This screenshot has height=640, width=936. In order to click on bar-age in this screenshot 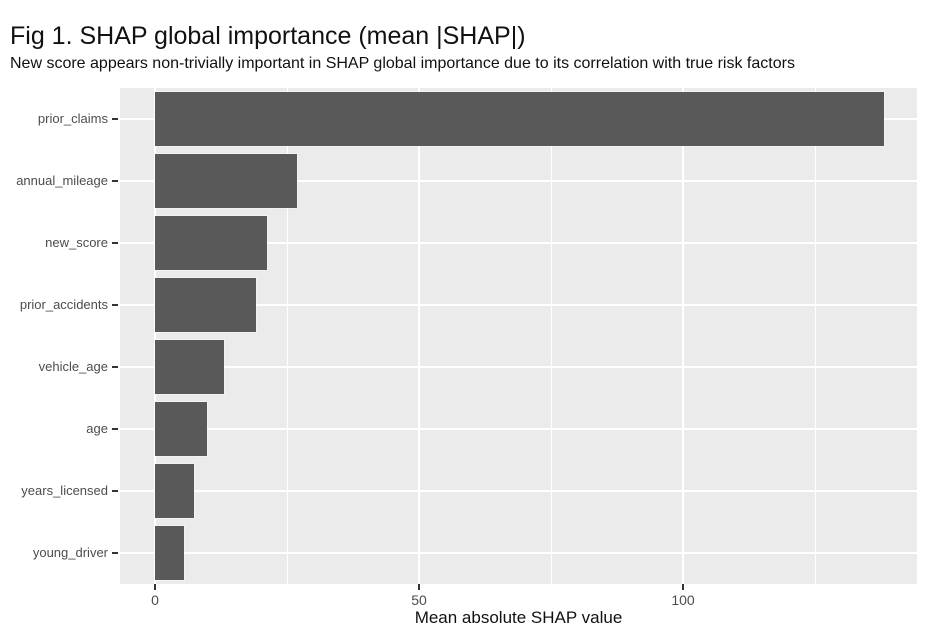, I will do `click(181, 429)`.